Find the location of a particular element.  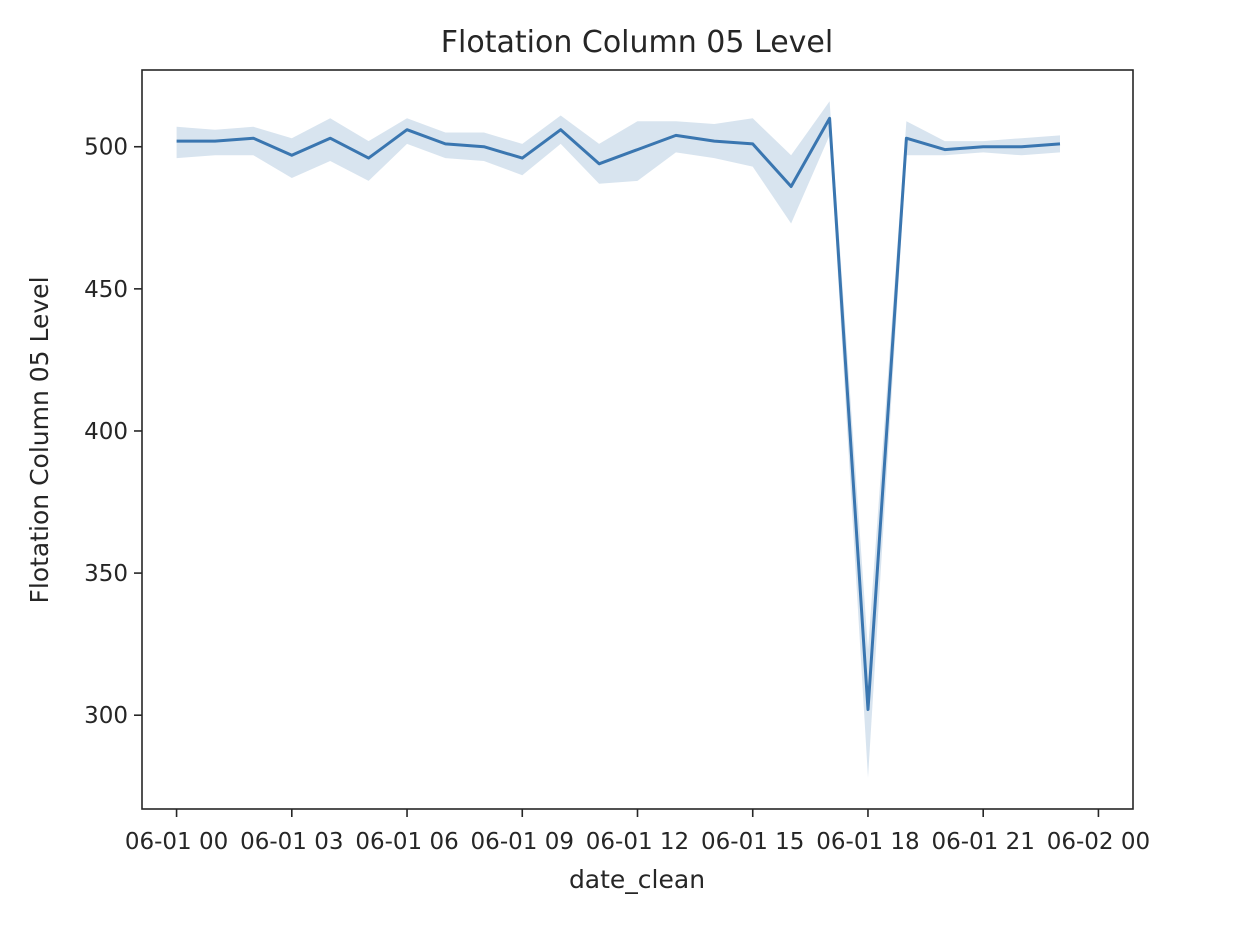

y-axis-label: Flotation Column 05 Level is located at coordinates (39, 439).